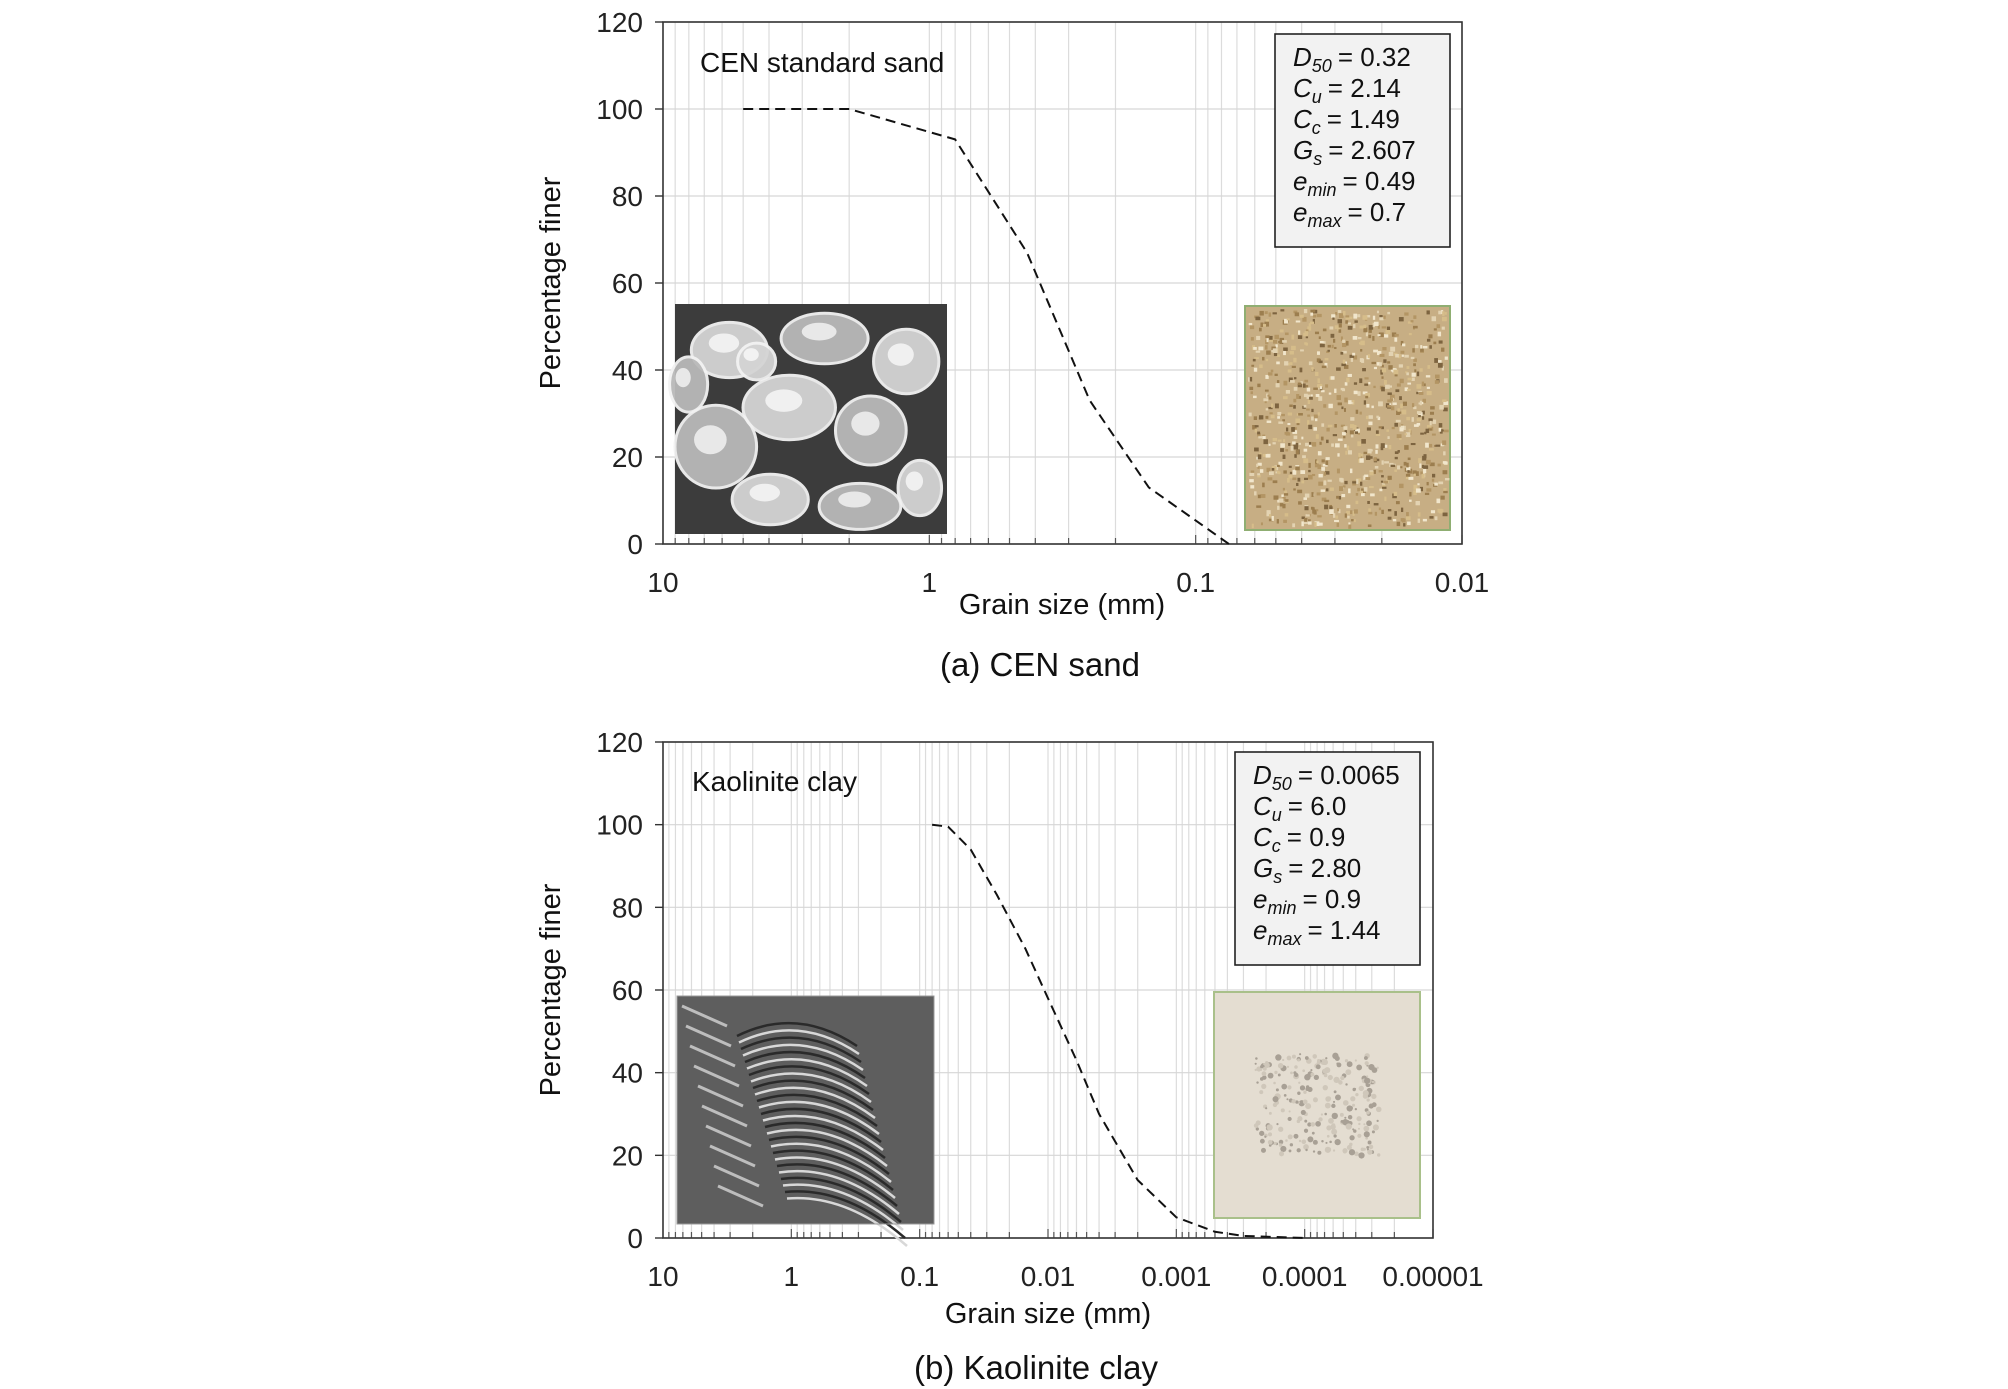 The height and width of the screenshot is (1389, 2008). Describe the element at coordinates (1354, 183) in the screenshot. I see `property-e-min: emin = 0.49` at that location.